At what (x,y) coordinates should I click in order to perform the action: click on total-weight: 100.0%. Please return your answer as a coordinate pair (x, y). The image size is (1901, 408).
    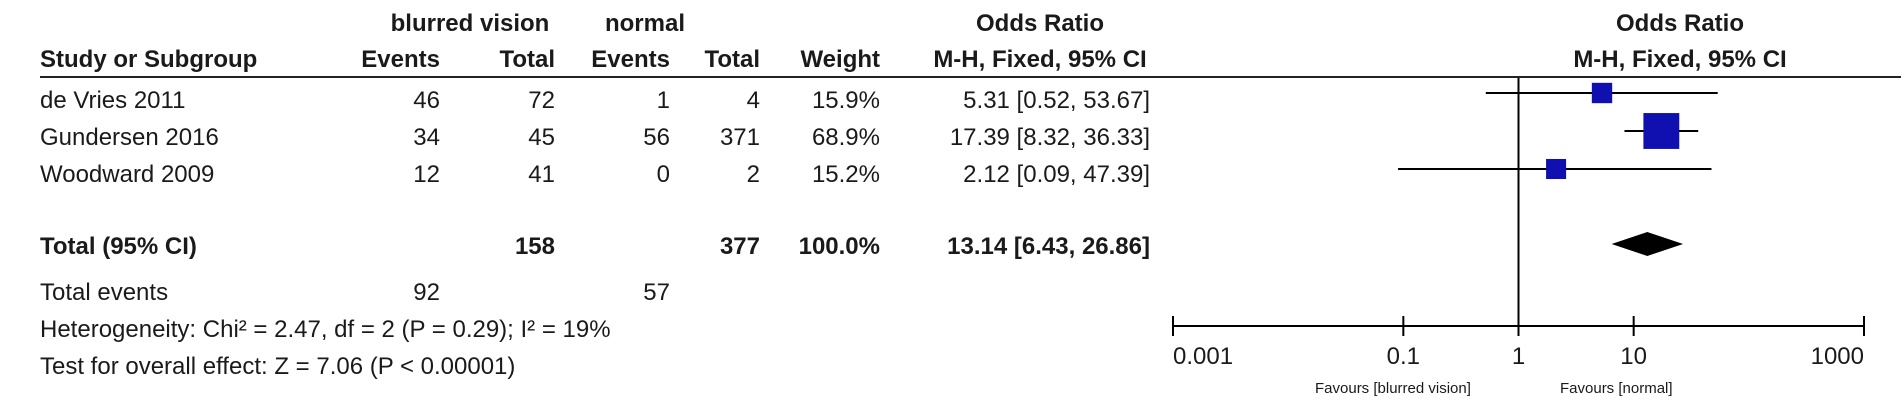
    Looking at the image, I should click on (839, 246).